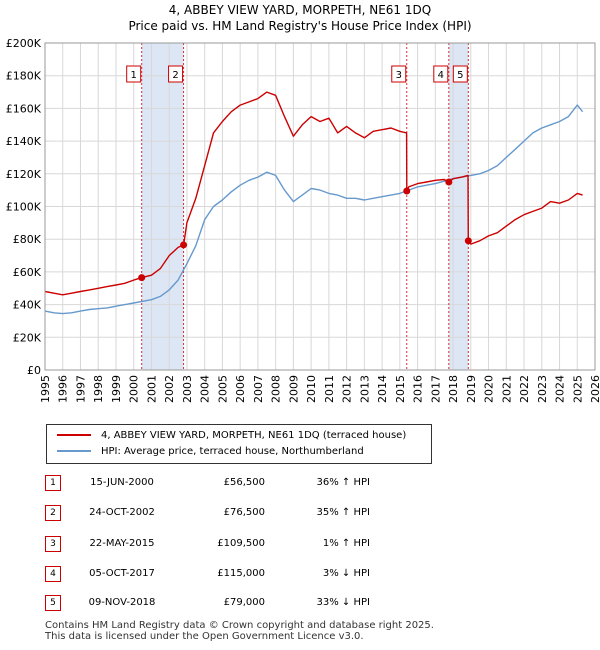  What do you see at coordinates (122, 482) in the screenshot?
I see `transaction-date: 15-JUN-2000` at bounding box center [122, 482].